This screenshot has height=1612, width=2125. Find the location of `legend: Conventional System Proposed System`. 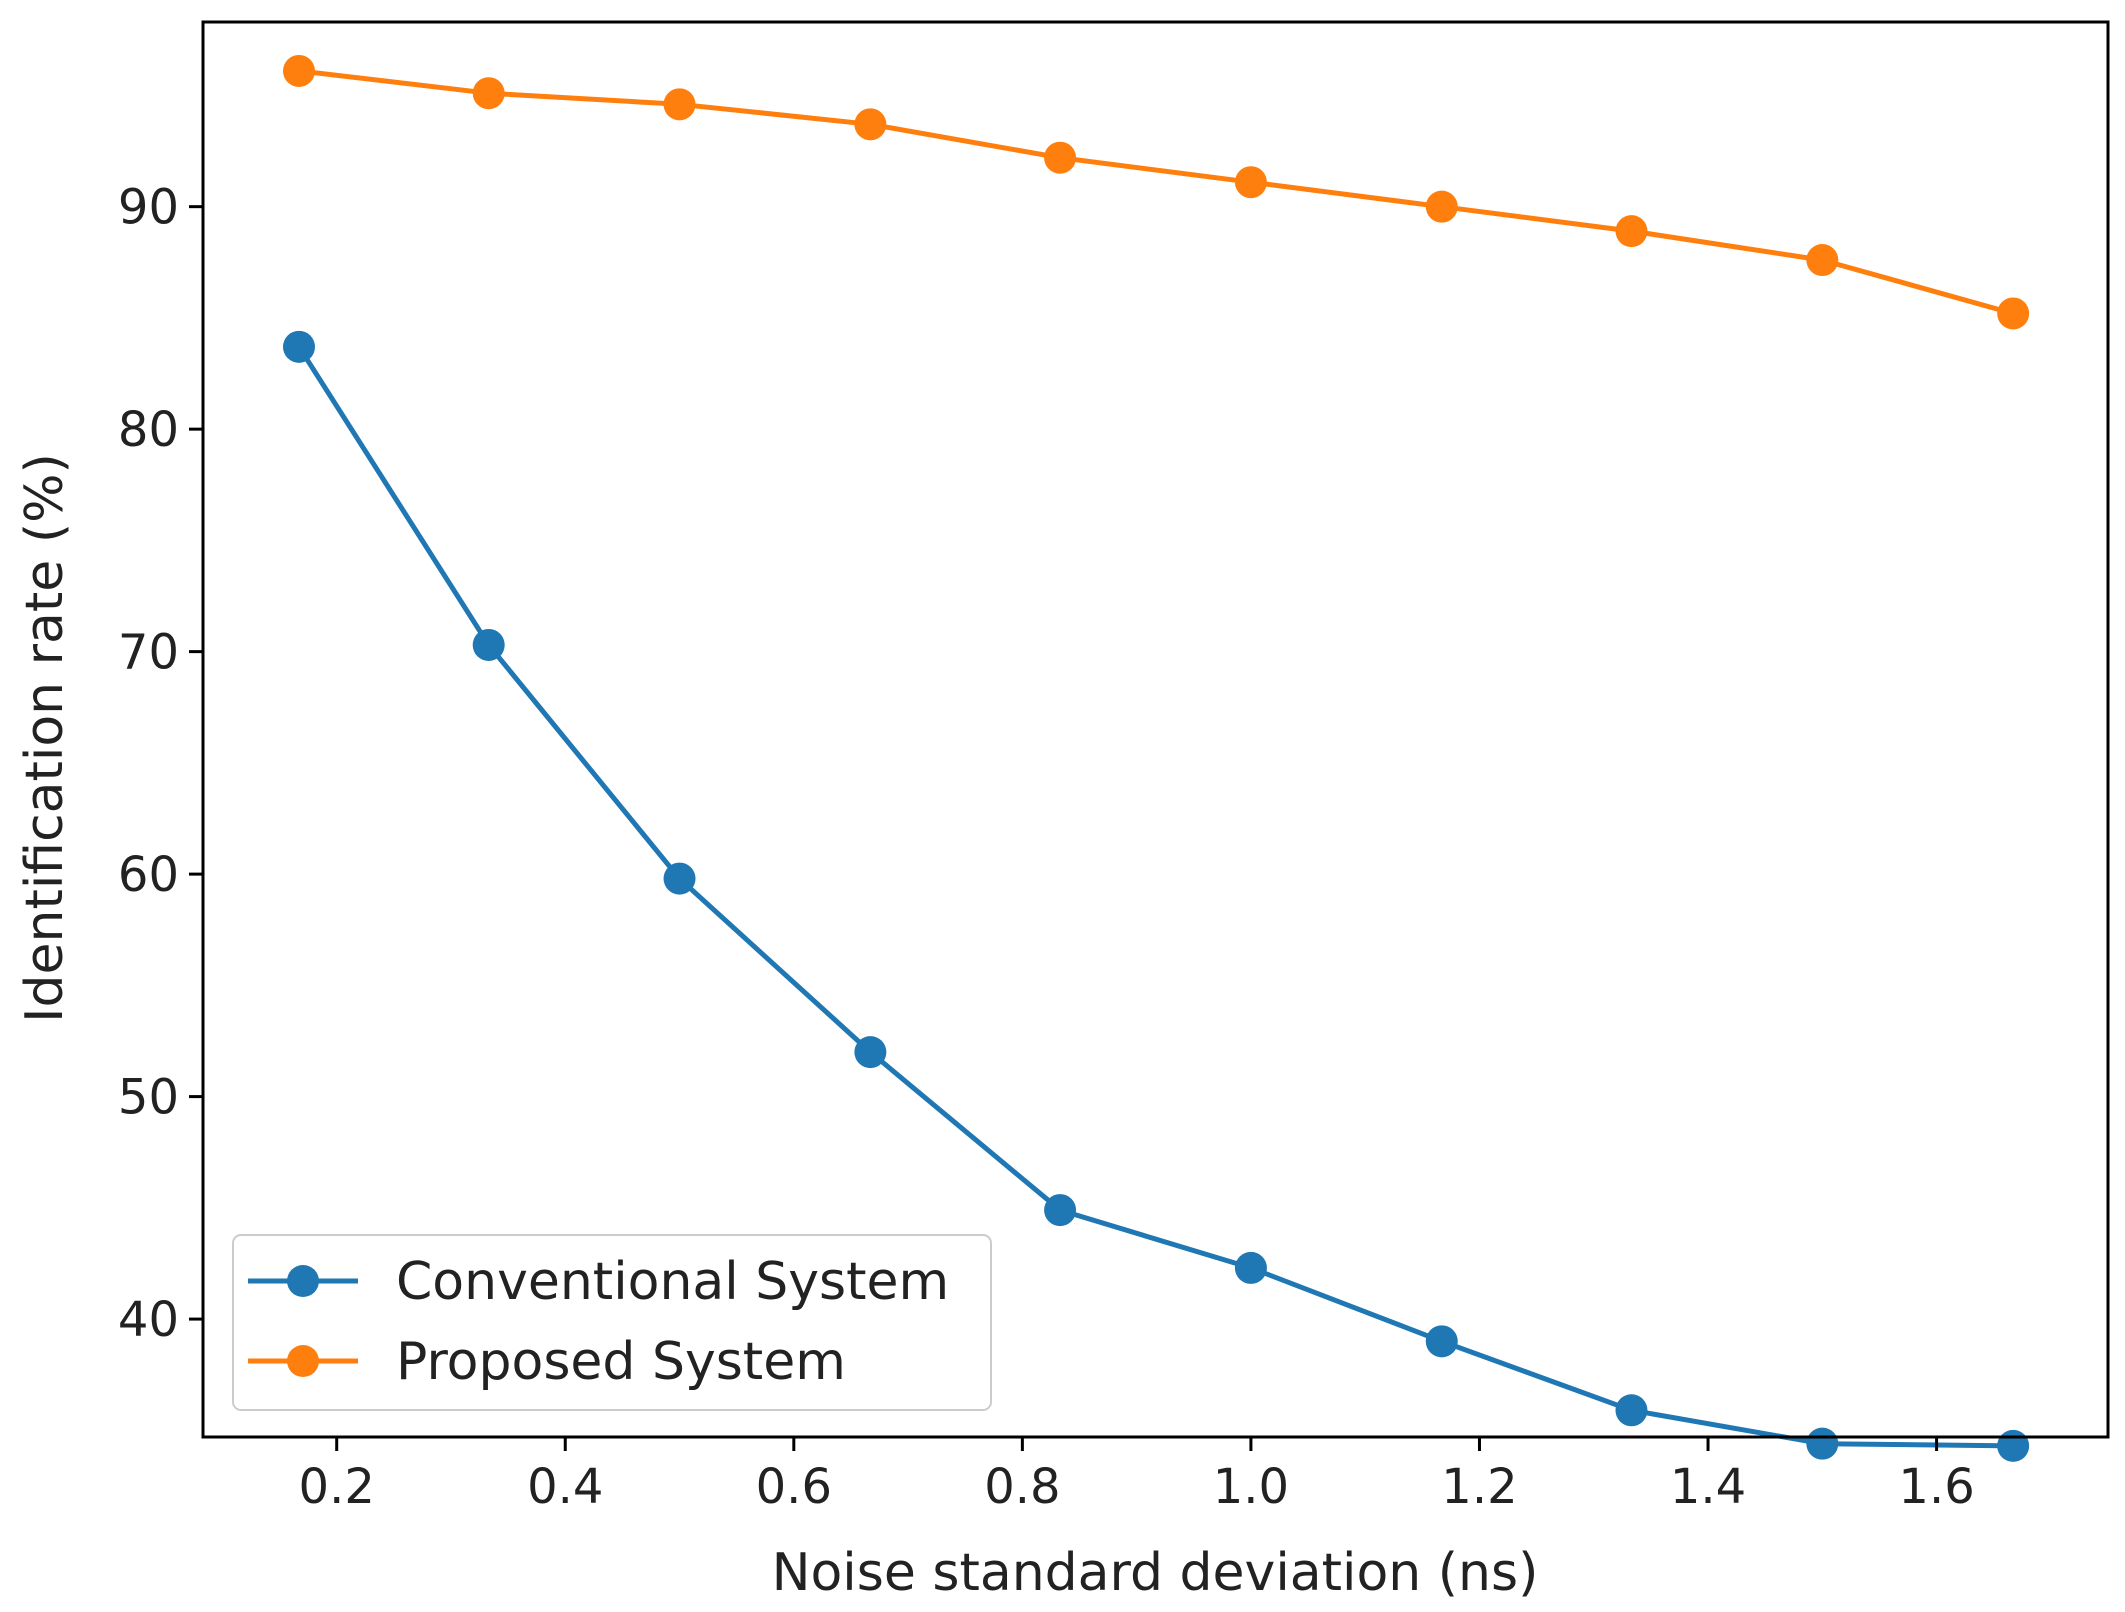

legend: Conventional System Proposed System is located at coordinates (612, 1322).